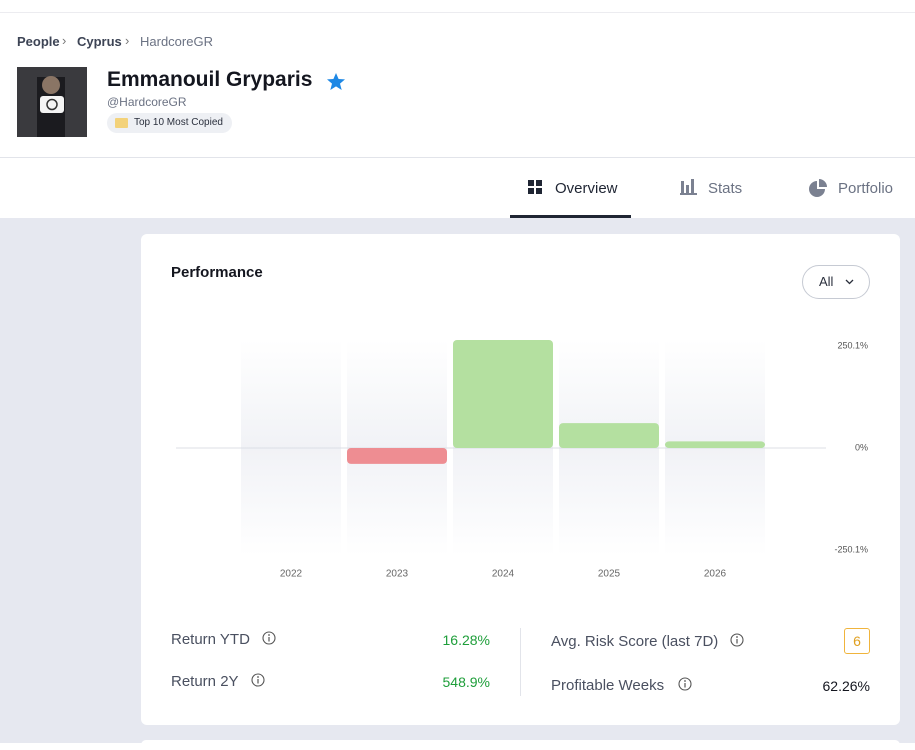 The width and height of the screenshot is (915, 750). What do you see at coordinates (217, 272) in the screenshot?
I see `card-title: Performance` at bounding box center [217, 272].